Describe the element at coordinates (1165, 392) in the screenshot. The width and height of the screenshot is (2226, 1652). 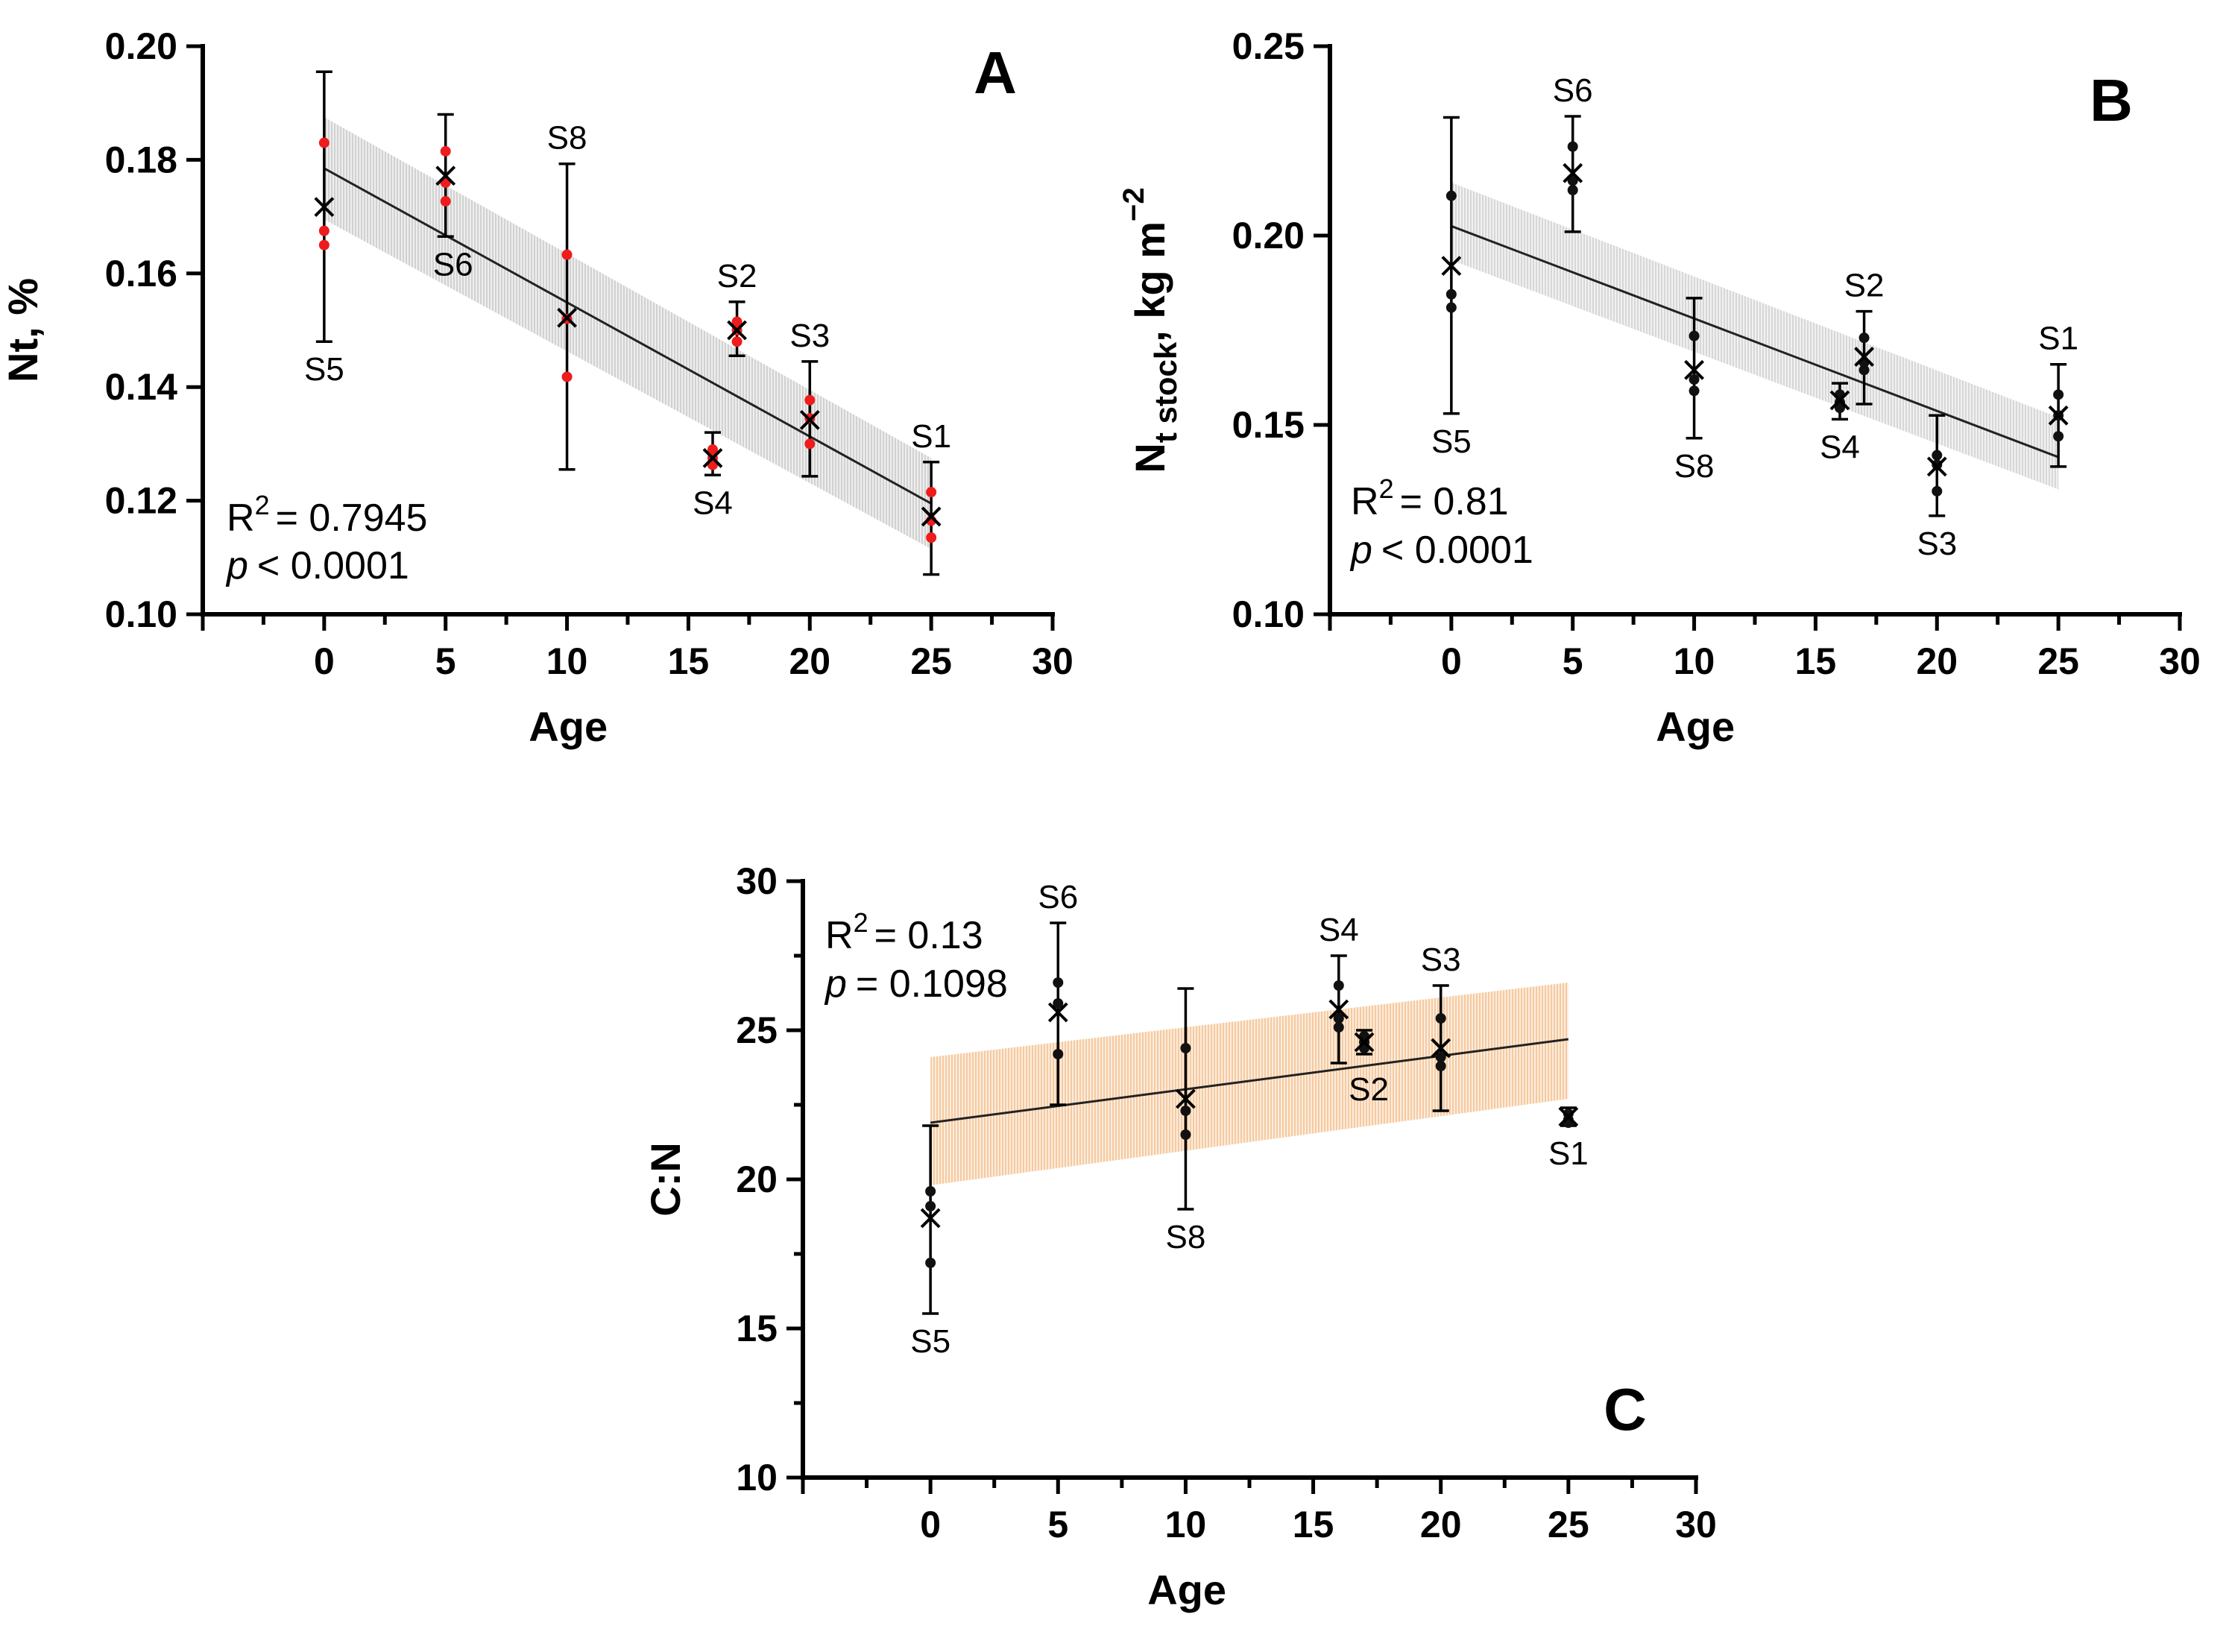
I see `y-title-subscript: t stock` at that location.